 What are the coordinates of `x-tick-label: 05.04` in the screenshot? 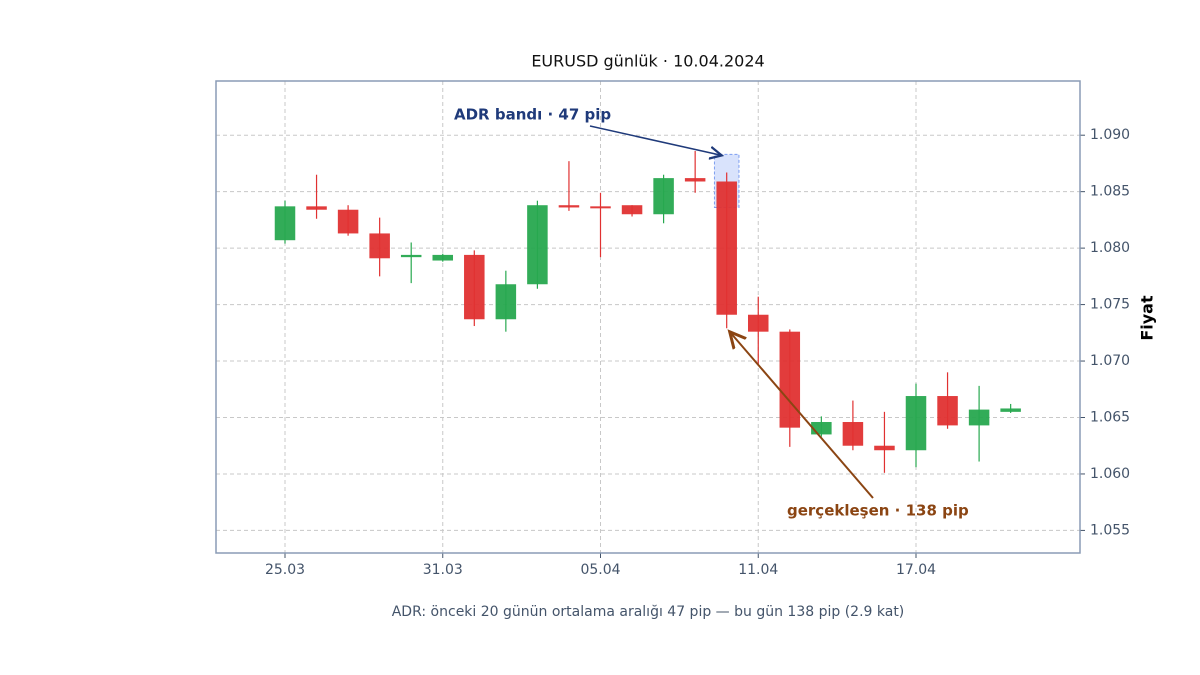 It's located at (600, 570).